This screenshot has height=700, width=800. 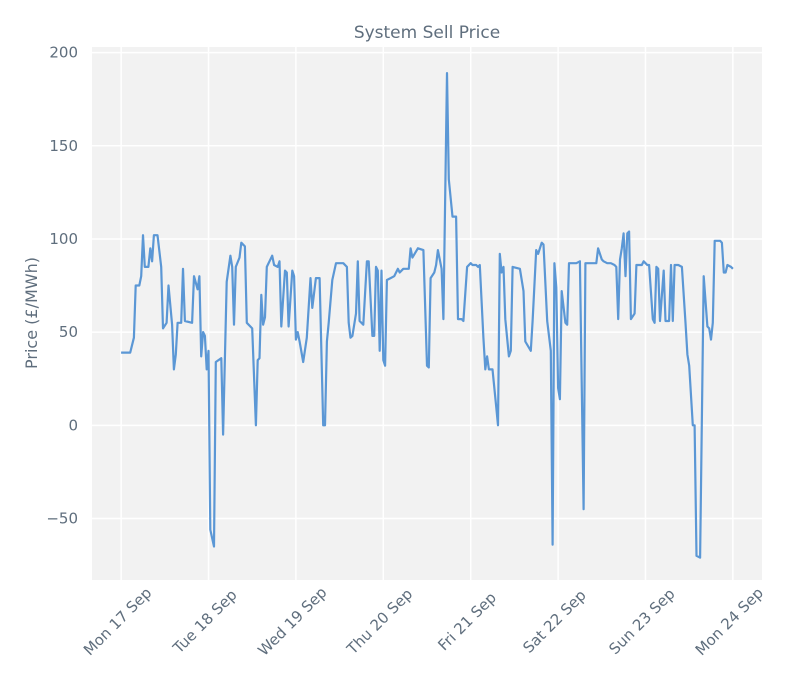 I want to click on x-tick-label: Fri 21 Sep, so click(x=467, y=622).